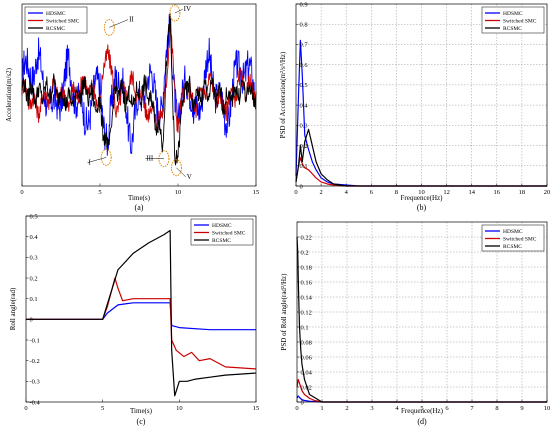 The height and width of the screenshot is (428, 550). I want to click on annotation-label: III, so click(150, 159).